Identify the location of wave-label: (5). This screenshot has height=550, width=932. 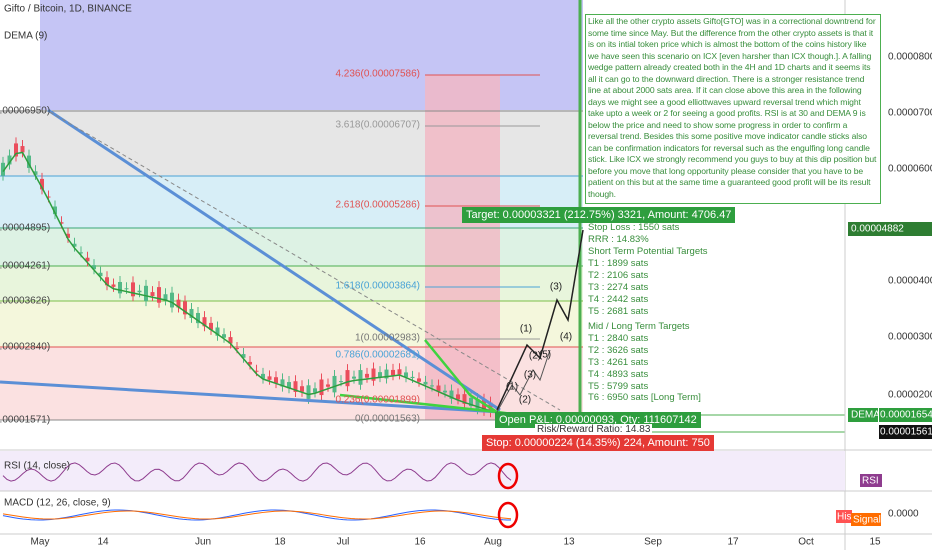
(545, 355).